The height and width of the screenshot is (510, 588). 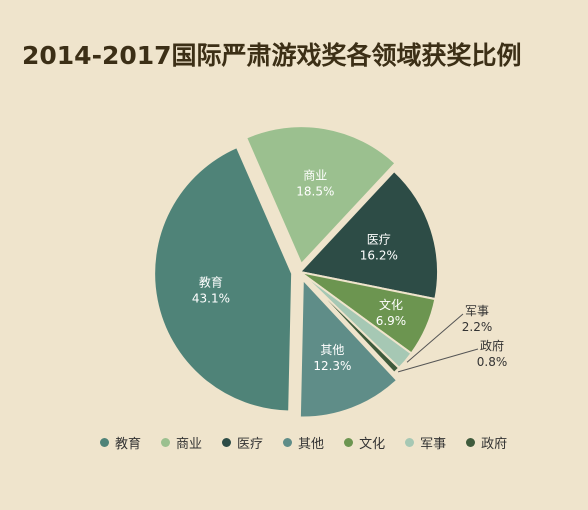 I want to click on legend-item-商业: 商业, so click(x=181, y=442).